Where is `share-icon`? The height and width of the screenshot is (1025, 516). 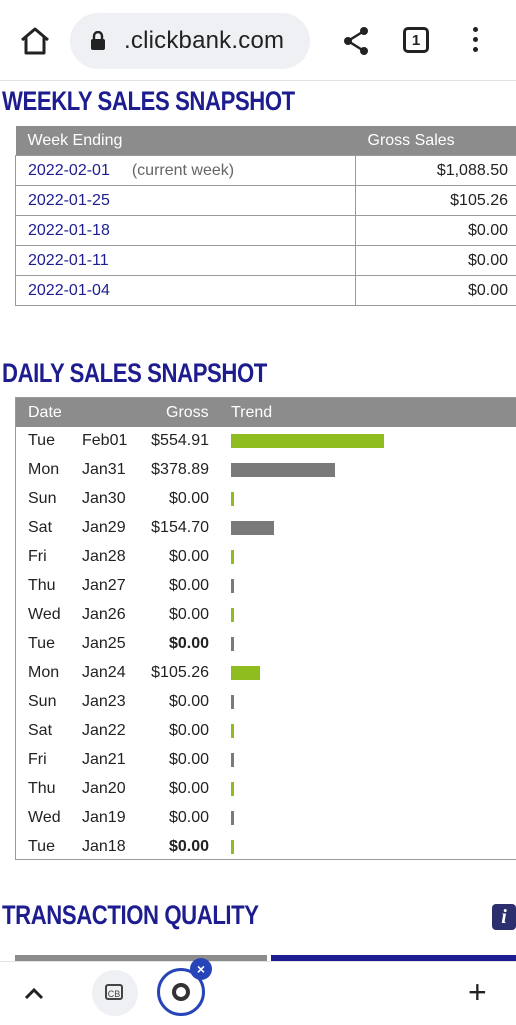
share-icon is located at coordinates (356, 41).